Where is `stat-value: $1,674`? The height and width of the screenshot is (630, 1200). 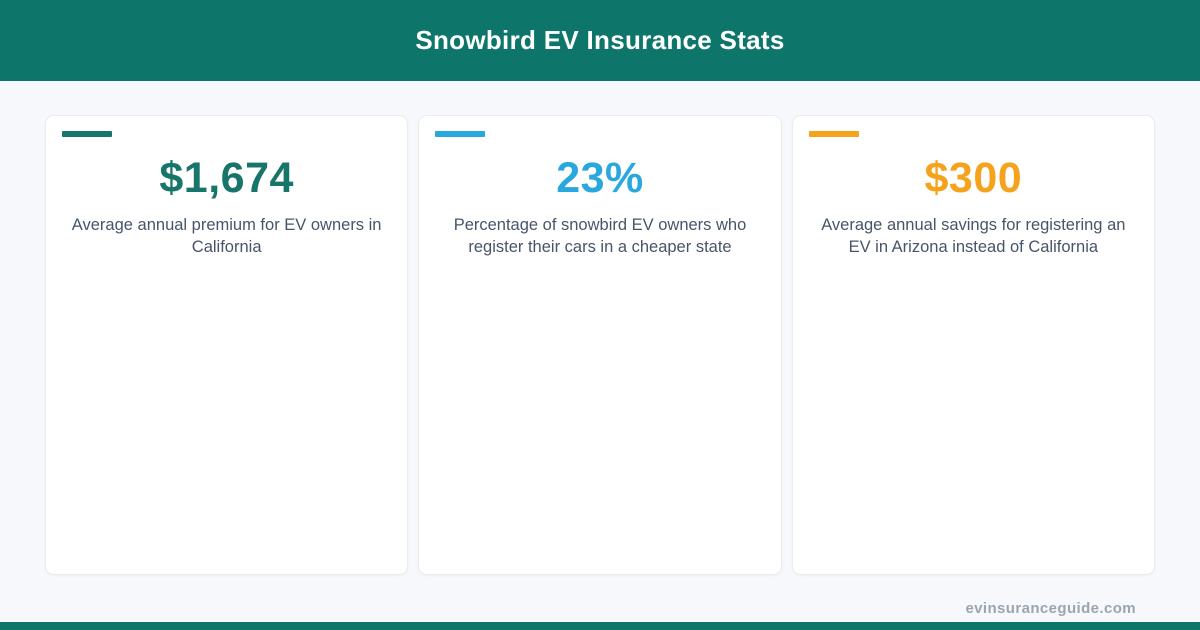
stat-value: $1,674 is located at coordinates (226, 178).